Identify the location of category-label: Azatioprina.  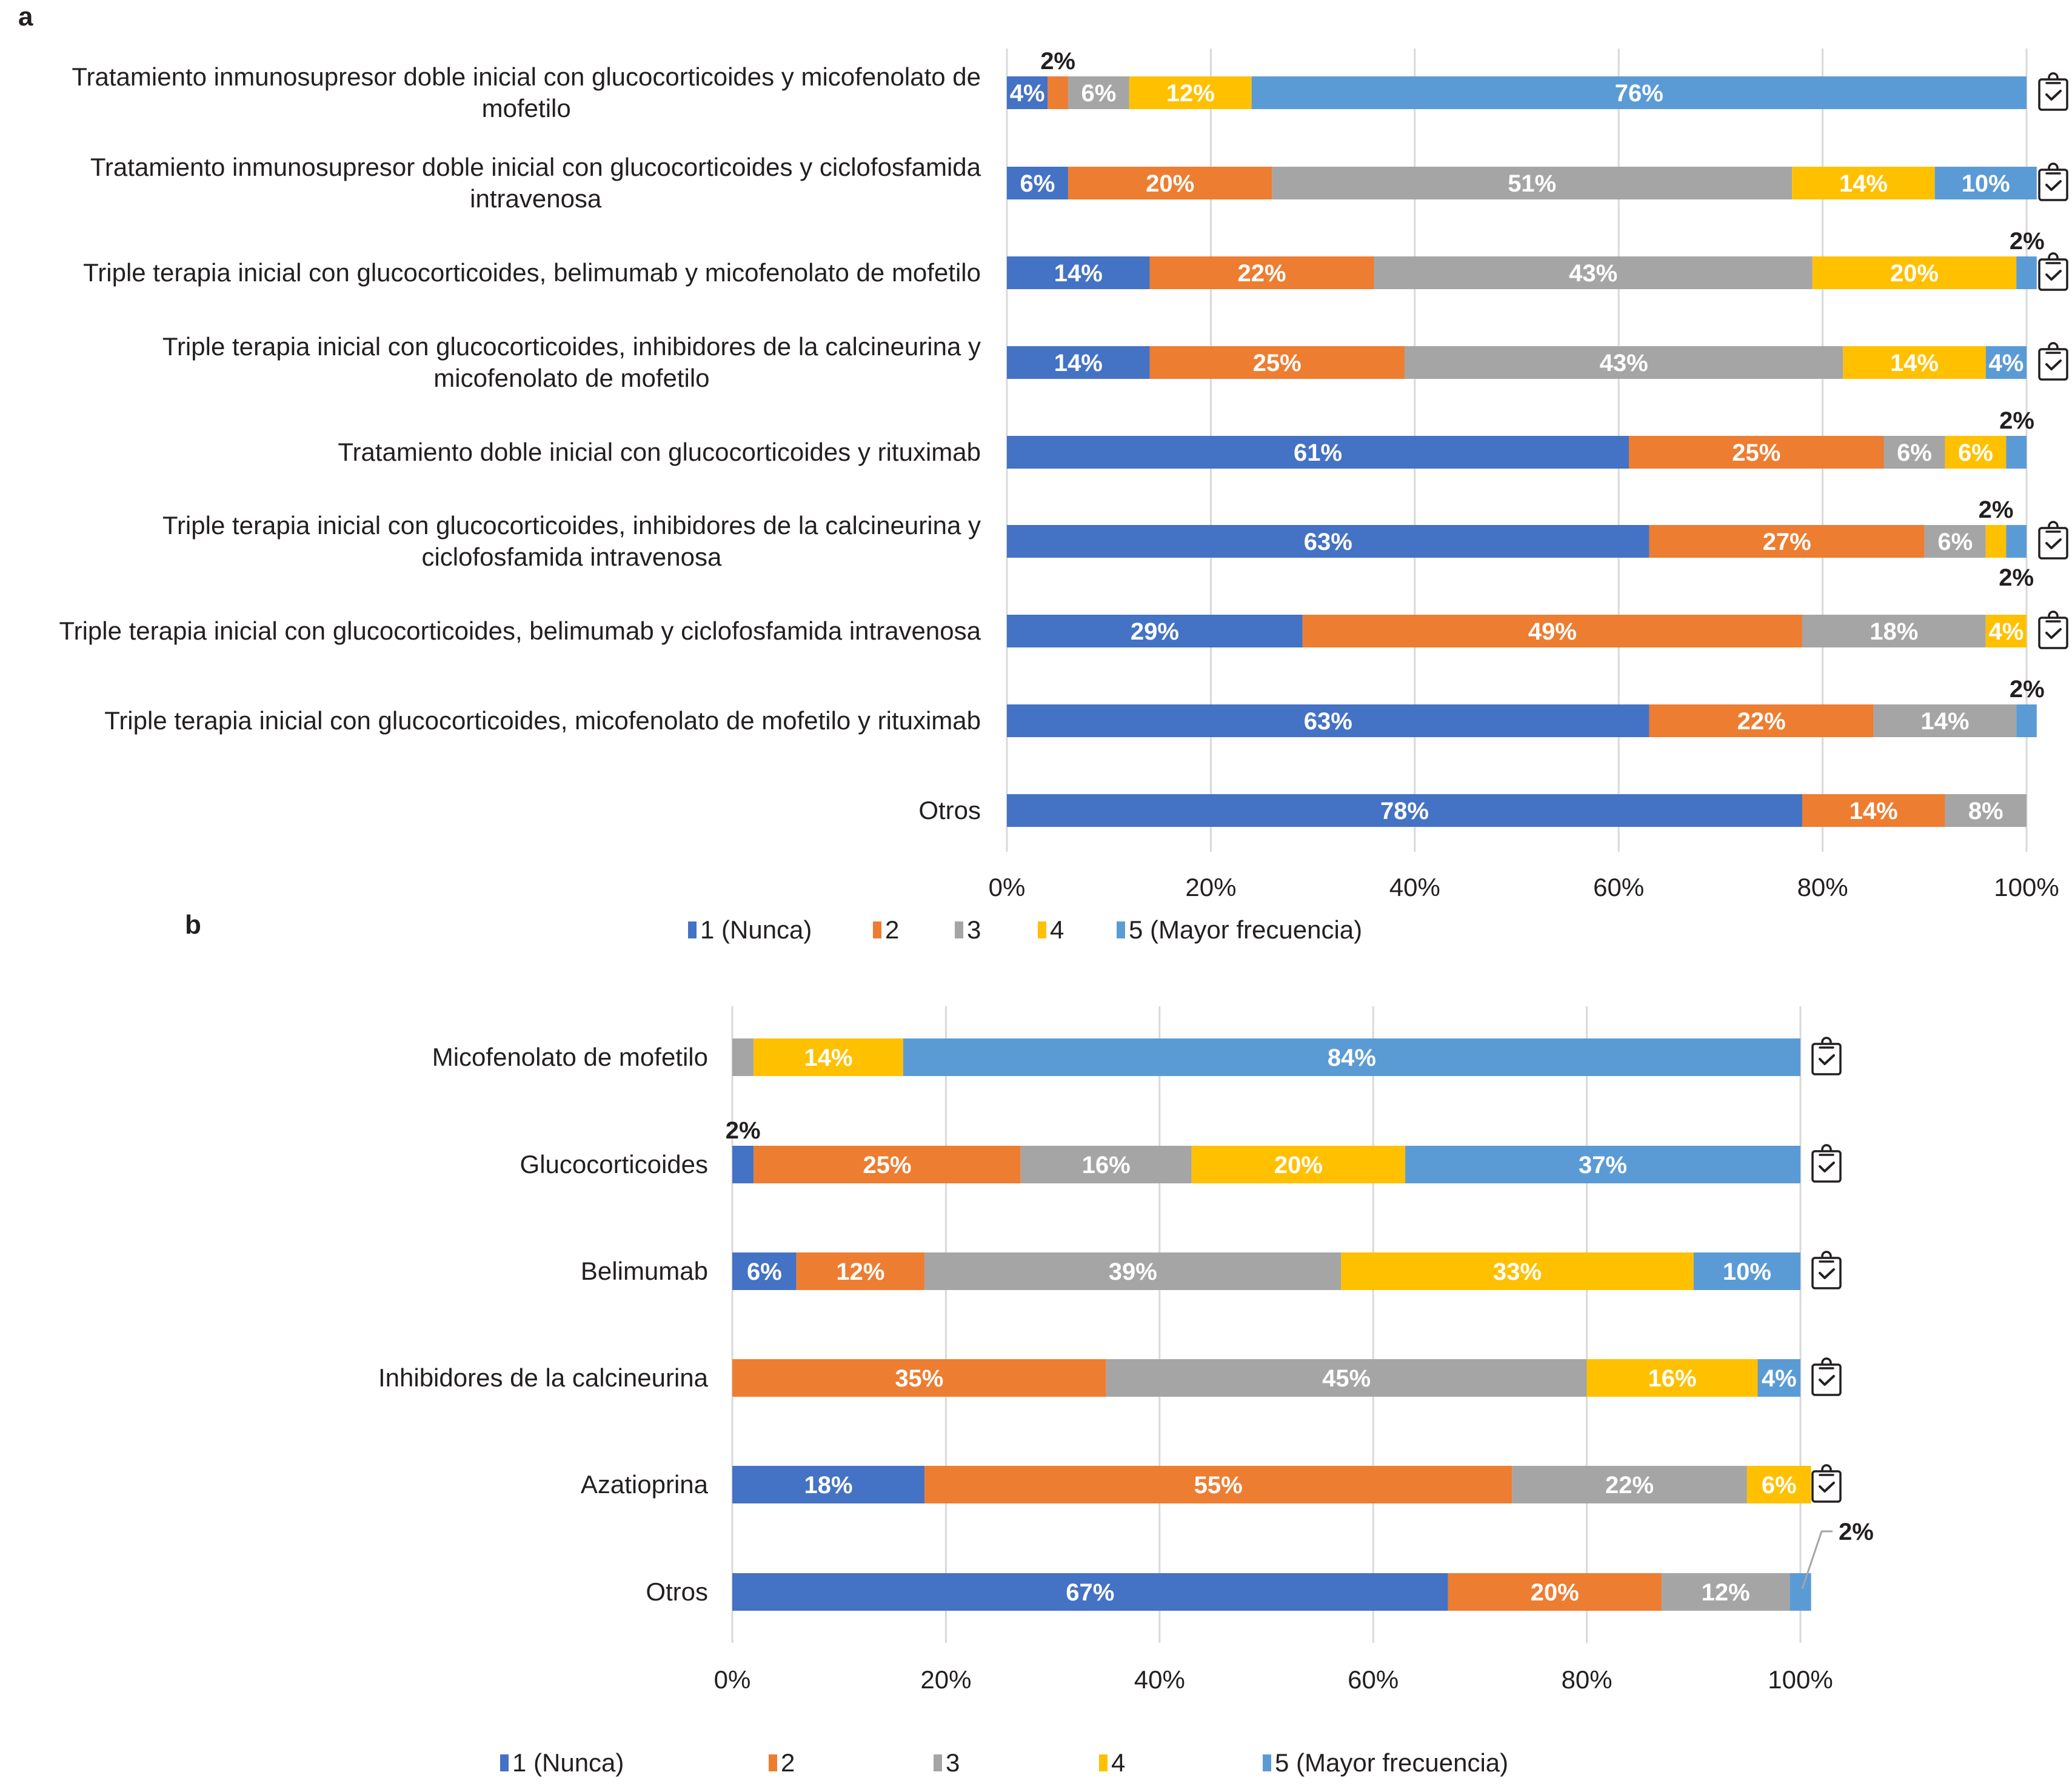
(645, 1484).